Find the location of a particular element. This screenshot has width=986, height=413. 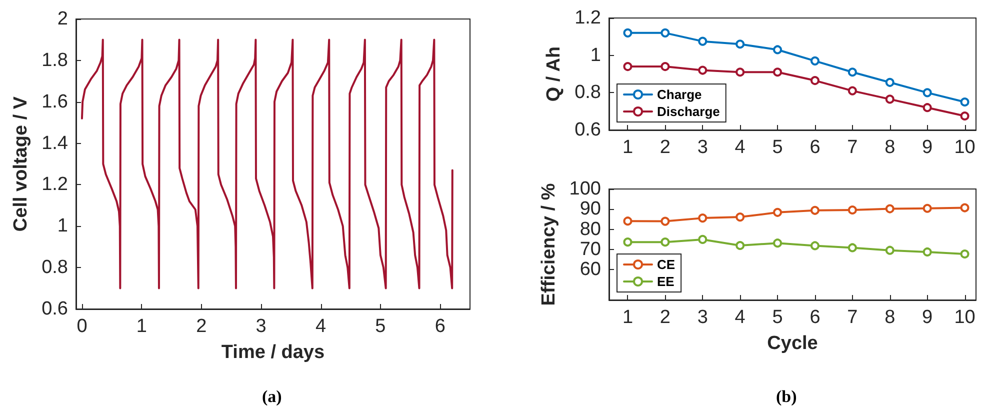

y-tick-label: 2 is located at coordinates (62, 19).